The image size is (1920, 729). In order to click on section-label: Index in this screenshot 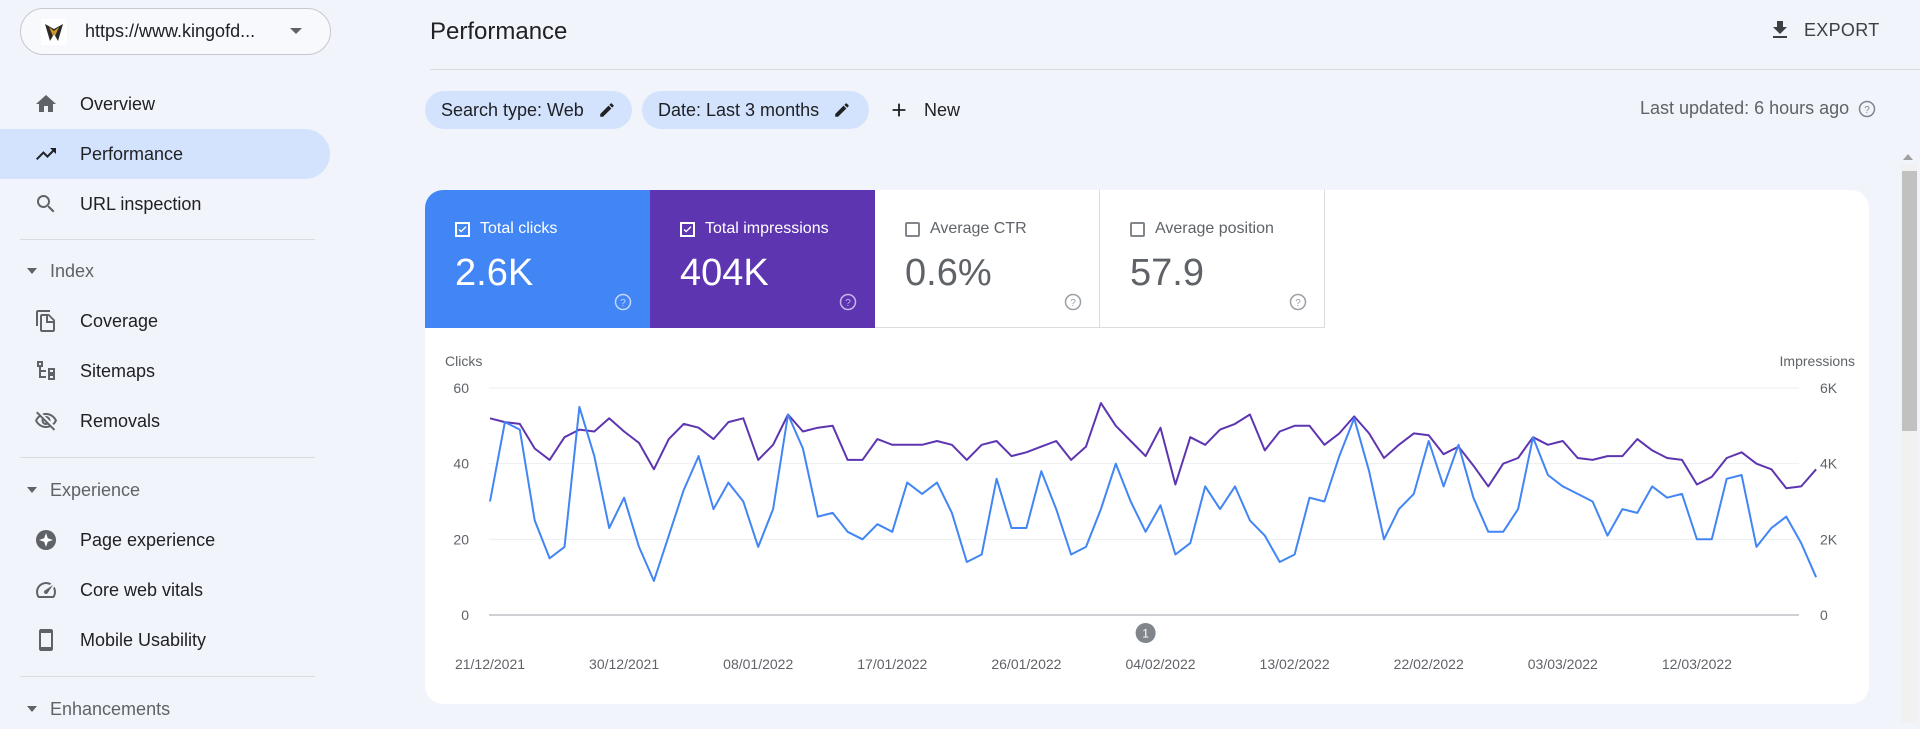, I will do `click(72, 271)`.